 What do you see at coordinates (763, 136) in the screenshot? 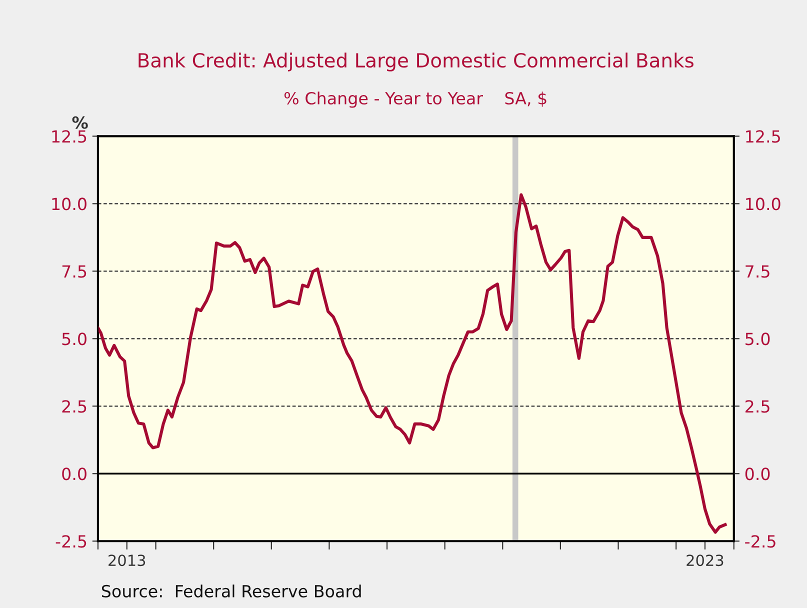
I see `y2-tick-label: 12.5` at bounding box center [763, 136].